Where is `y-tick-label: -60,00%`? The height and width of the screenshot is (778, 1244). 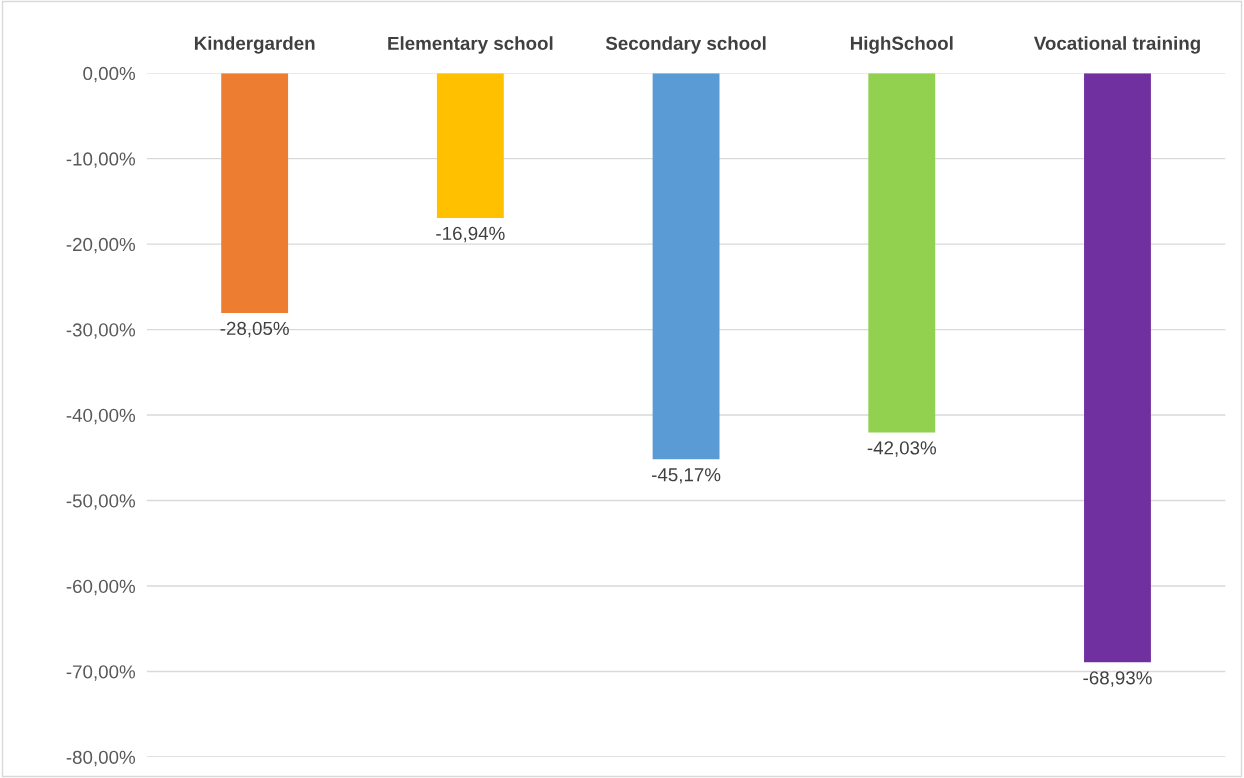
y-tick-label: -60,00% is located at coordinates (101, 587).